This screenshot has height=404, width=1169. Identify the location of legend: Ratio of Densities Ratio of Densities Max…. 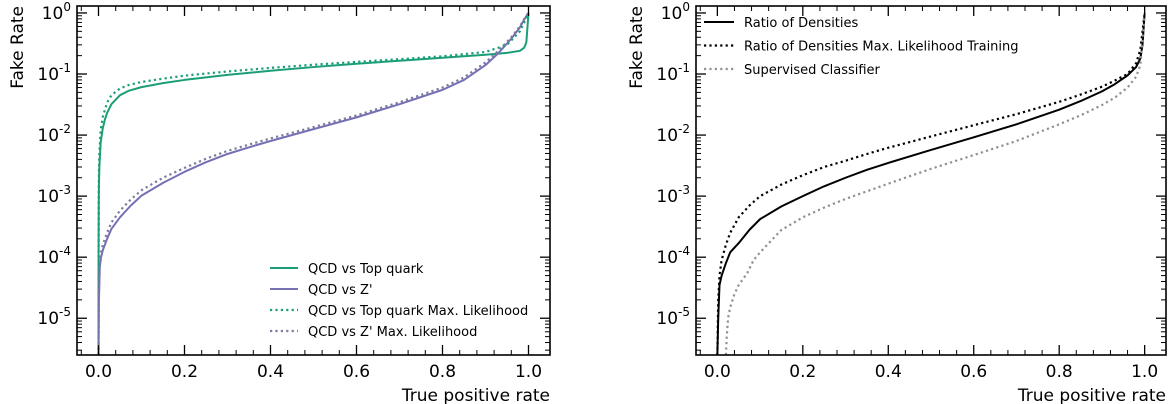
(861, 47).